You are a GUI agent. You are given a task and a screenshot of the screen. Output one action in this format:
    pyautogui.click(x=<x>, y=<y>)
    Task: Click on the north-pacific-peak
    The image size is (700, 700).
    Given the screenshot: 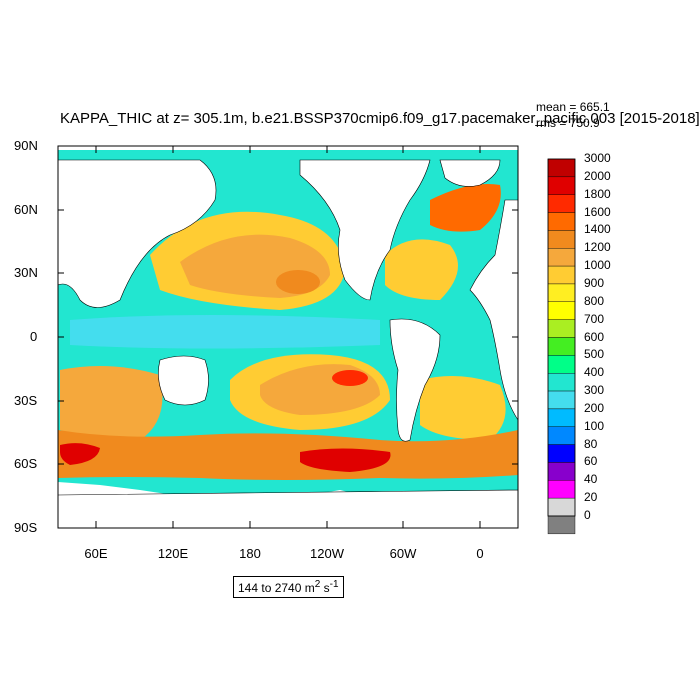 What is the action you would take?
    pyautogui.click(x=298, y=282)
    